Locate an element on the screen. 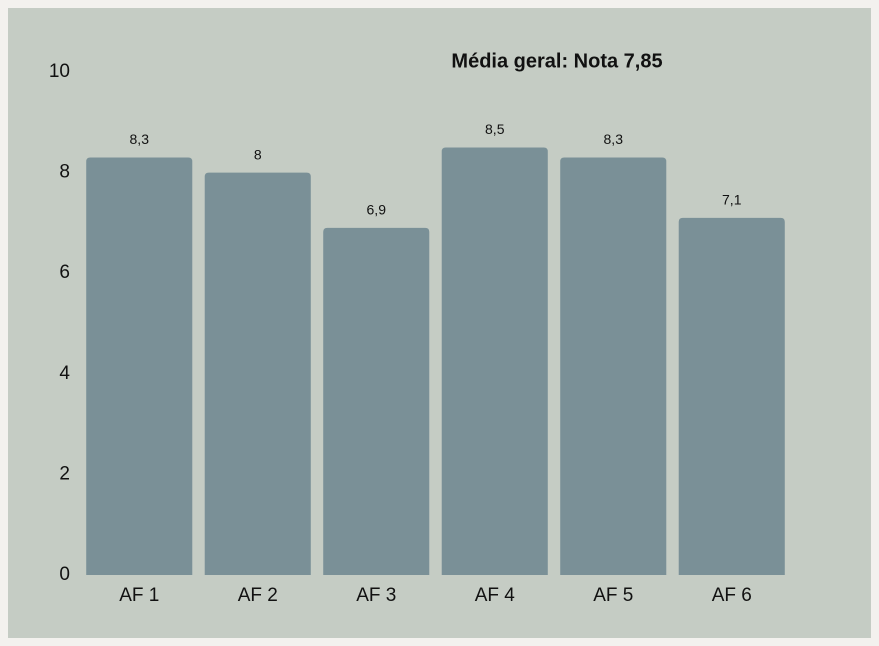  x-tick-label: AF 2 is located at coordinates (258, 595).